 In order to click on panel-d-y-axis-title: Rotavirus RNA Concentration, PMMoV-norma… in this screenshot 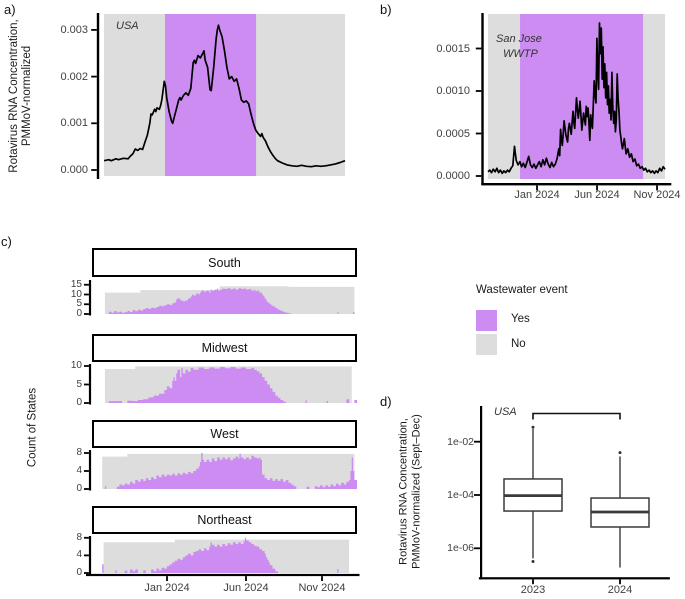, I will do `click(410, 488)`.